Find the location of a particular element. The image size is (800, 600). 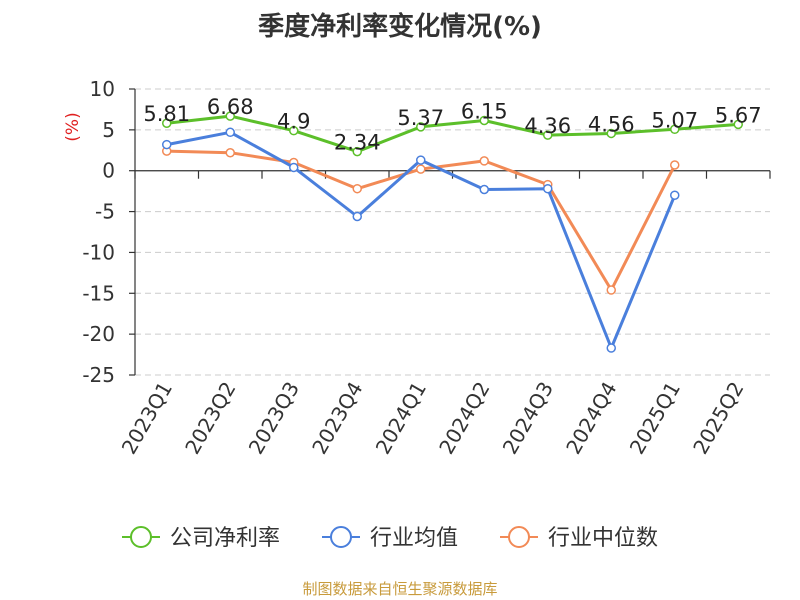

x-tick-label: 2025Q2 is located at coordinates (718, 418).